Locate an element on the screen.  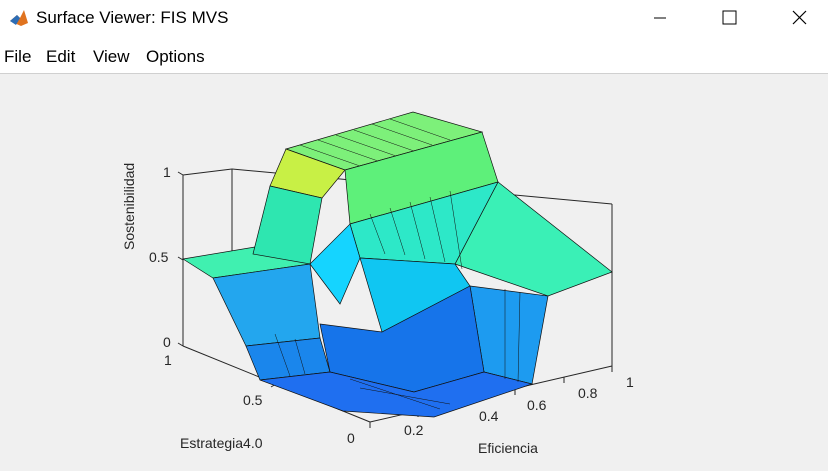
maximize-icon is located at coordinates (729, 17).